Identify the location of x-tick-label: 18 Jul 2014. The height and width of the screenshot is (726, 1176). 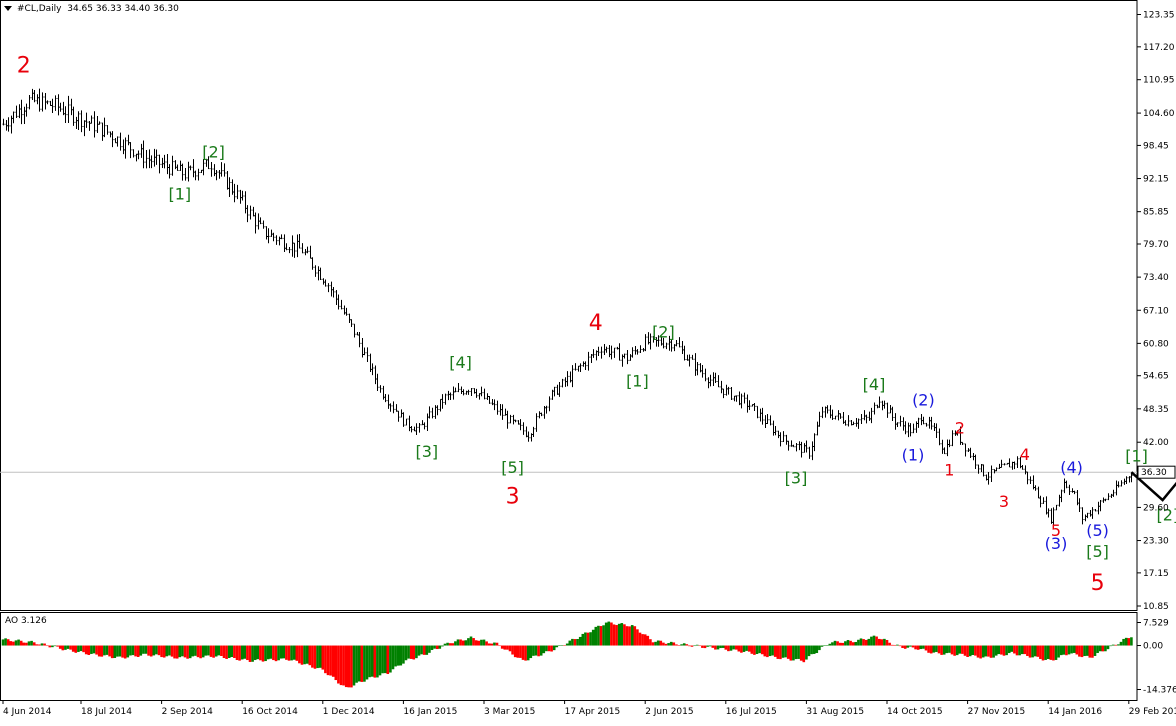
(106, 712).